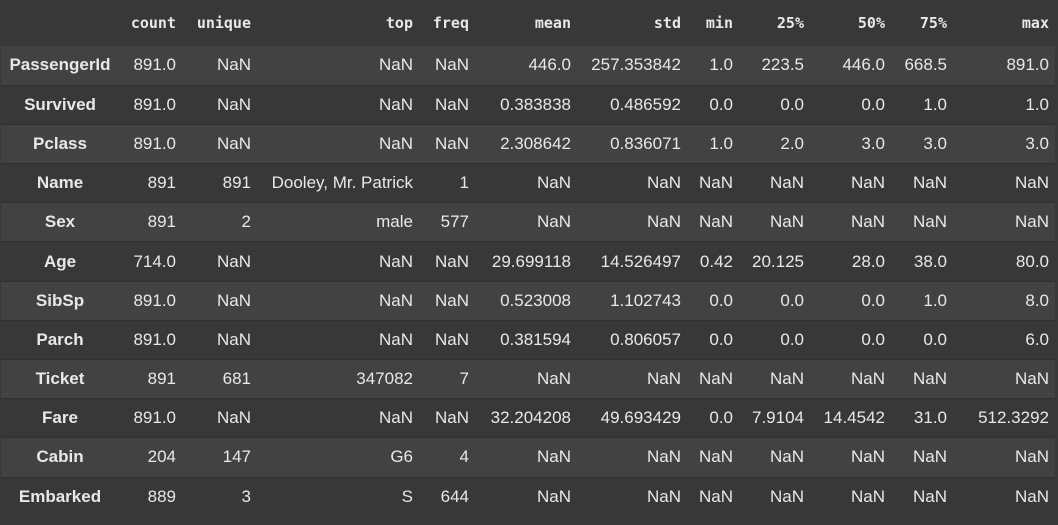  I want to click on table-cell: 1.102743, so click(632, 300).